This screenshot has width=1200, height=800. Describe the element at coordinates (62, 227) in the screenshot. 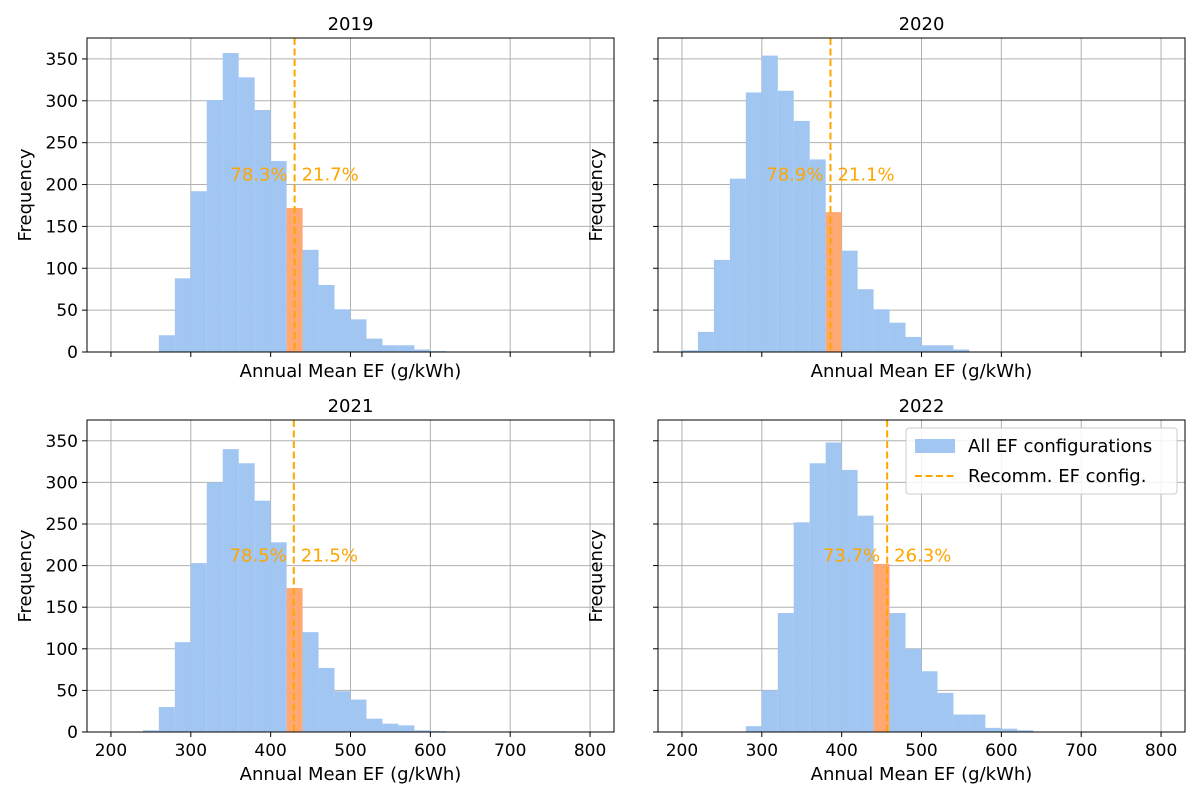

I see `y-tick-label: 150` at that location.